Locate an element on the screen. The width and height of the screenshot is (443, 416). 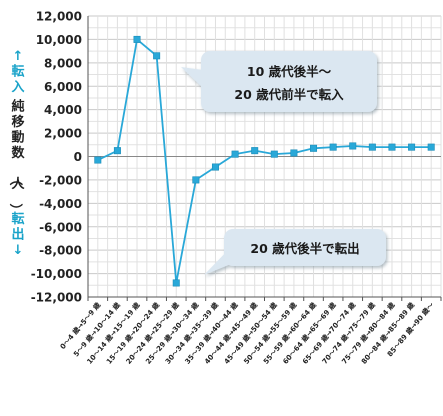
callout-inflow-text: 10 歳代後半～ is located at coordinates (289, 71).